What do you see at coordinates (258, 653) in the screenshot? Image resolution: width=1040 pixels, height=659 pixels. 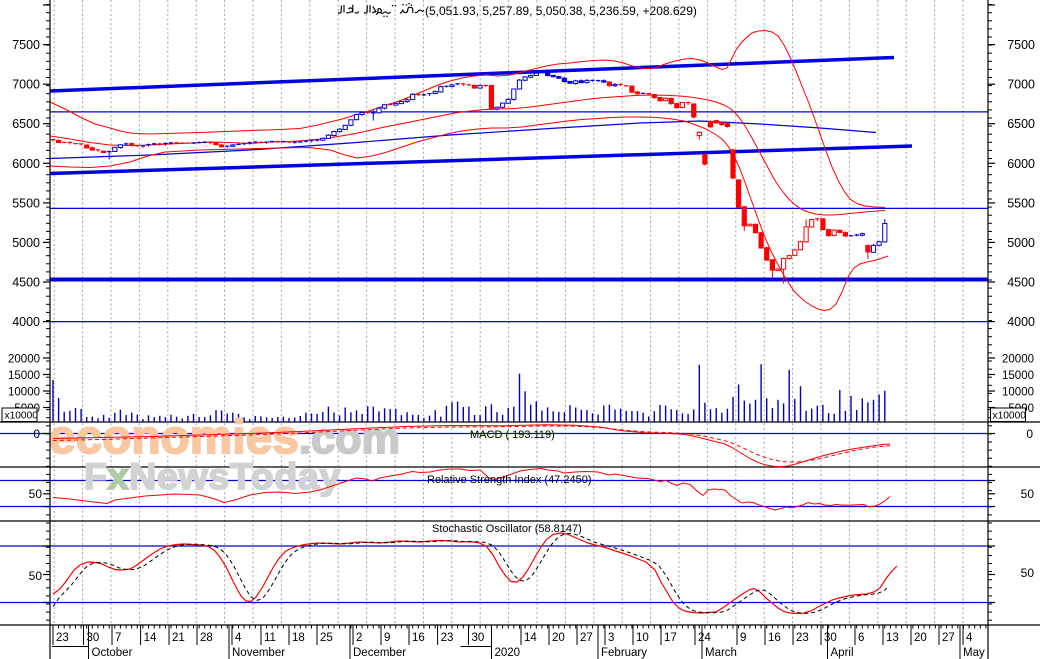 I see `svg-text: November` at bounding box center [258, 653].